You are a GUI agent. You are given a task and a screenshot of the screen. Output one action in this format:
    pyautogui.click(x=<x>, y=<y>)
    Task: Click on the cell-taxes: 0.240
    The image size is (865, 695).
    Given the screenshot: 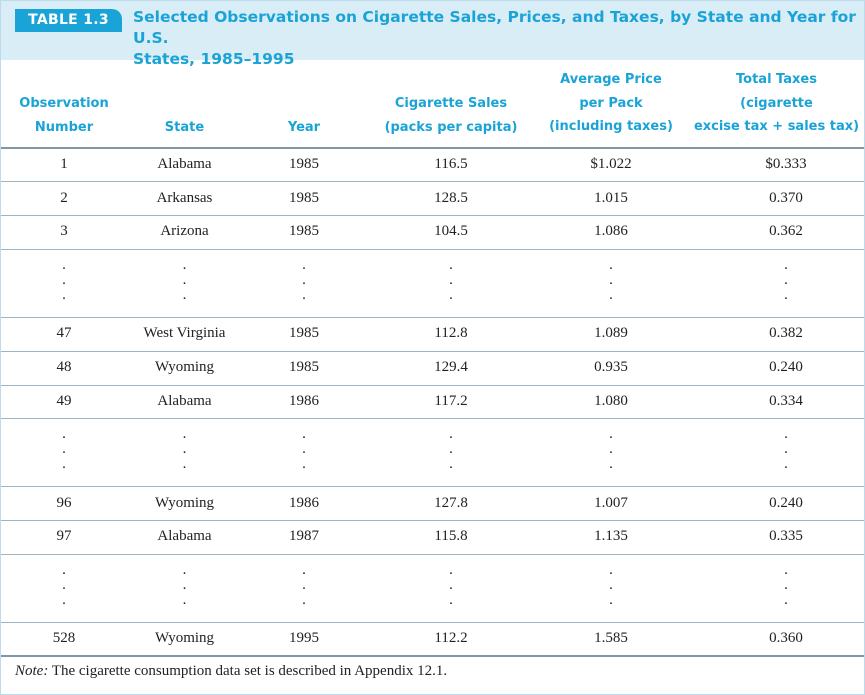 What is the action you would take?
    pyautogui.click(x=786, y=503)
    